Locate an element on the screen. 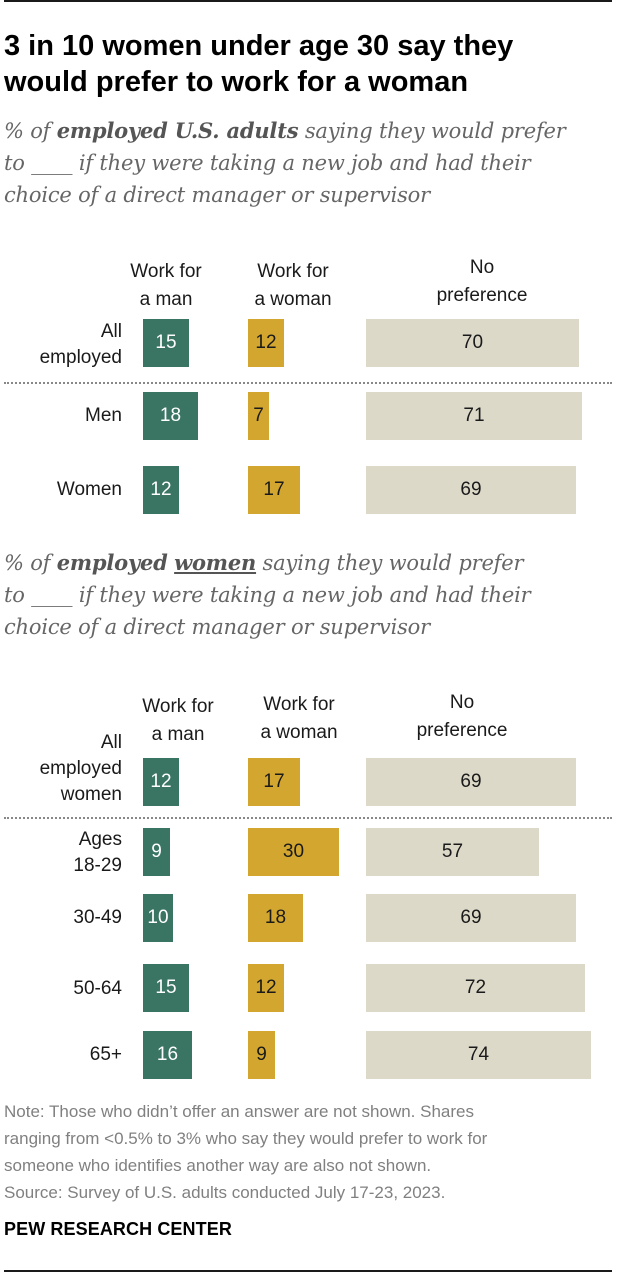  chart1-bar-label-woman-3: 17 is located at coordinates (274, 489).